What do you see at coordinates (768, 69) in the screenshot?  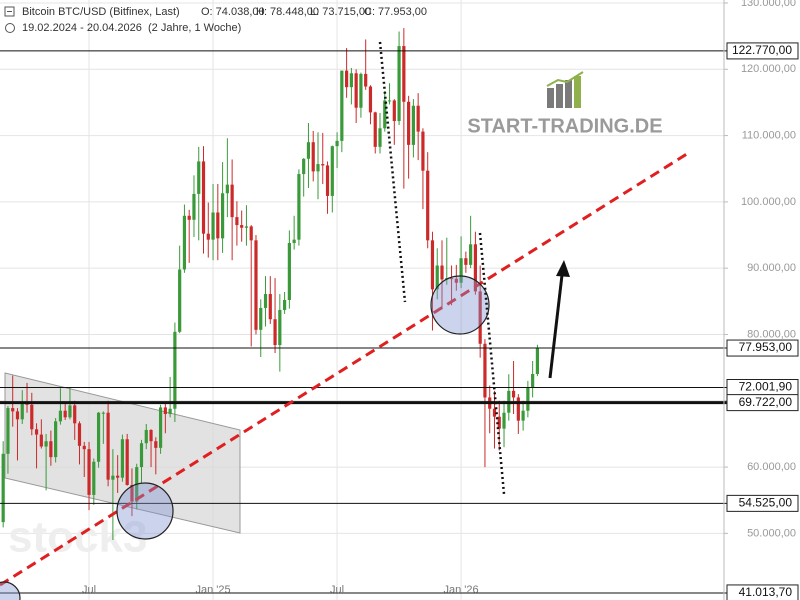 I see `y-tick-label: 120.000,00` at bounding box center [768, 69].